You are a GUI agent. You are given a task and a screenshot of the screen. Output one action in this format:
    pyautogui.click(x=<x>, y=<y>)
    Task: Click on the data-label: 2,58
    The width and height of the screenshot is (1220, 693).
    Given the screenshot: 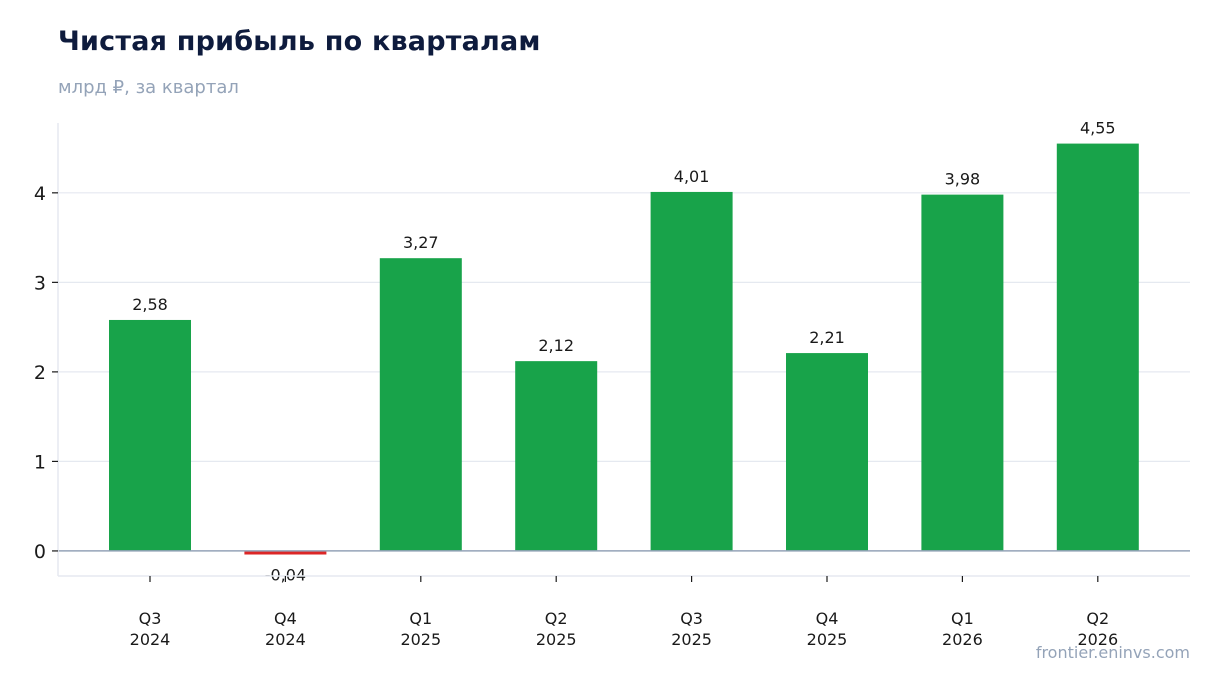 What is the action you would take?
    pyautogui.click(x=150, y=304)
    